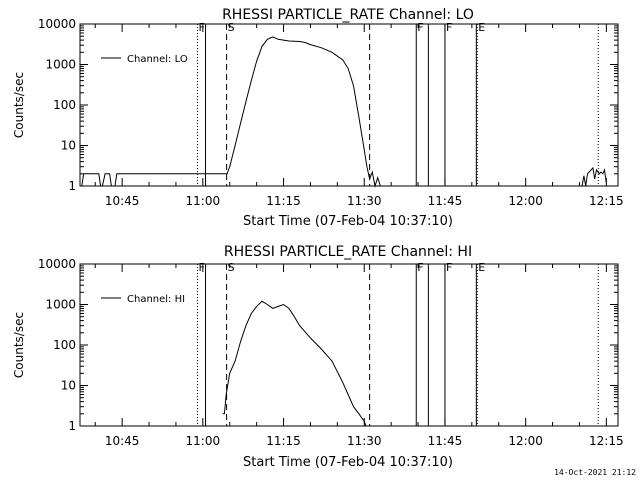  I want to click on legend-entry: Channel: HI, so click(156, 299).